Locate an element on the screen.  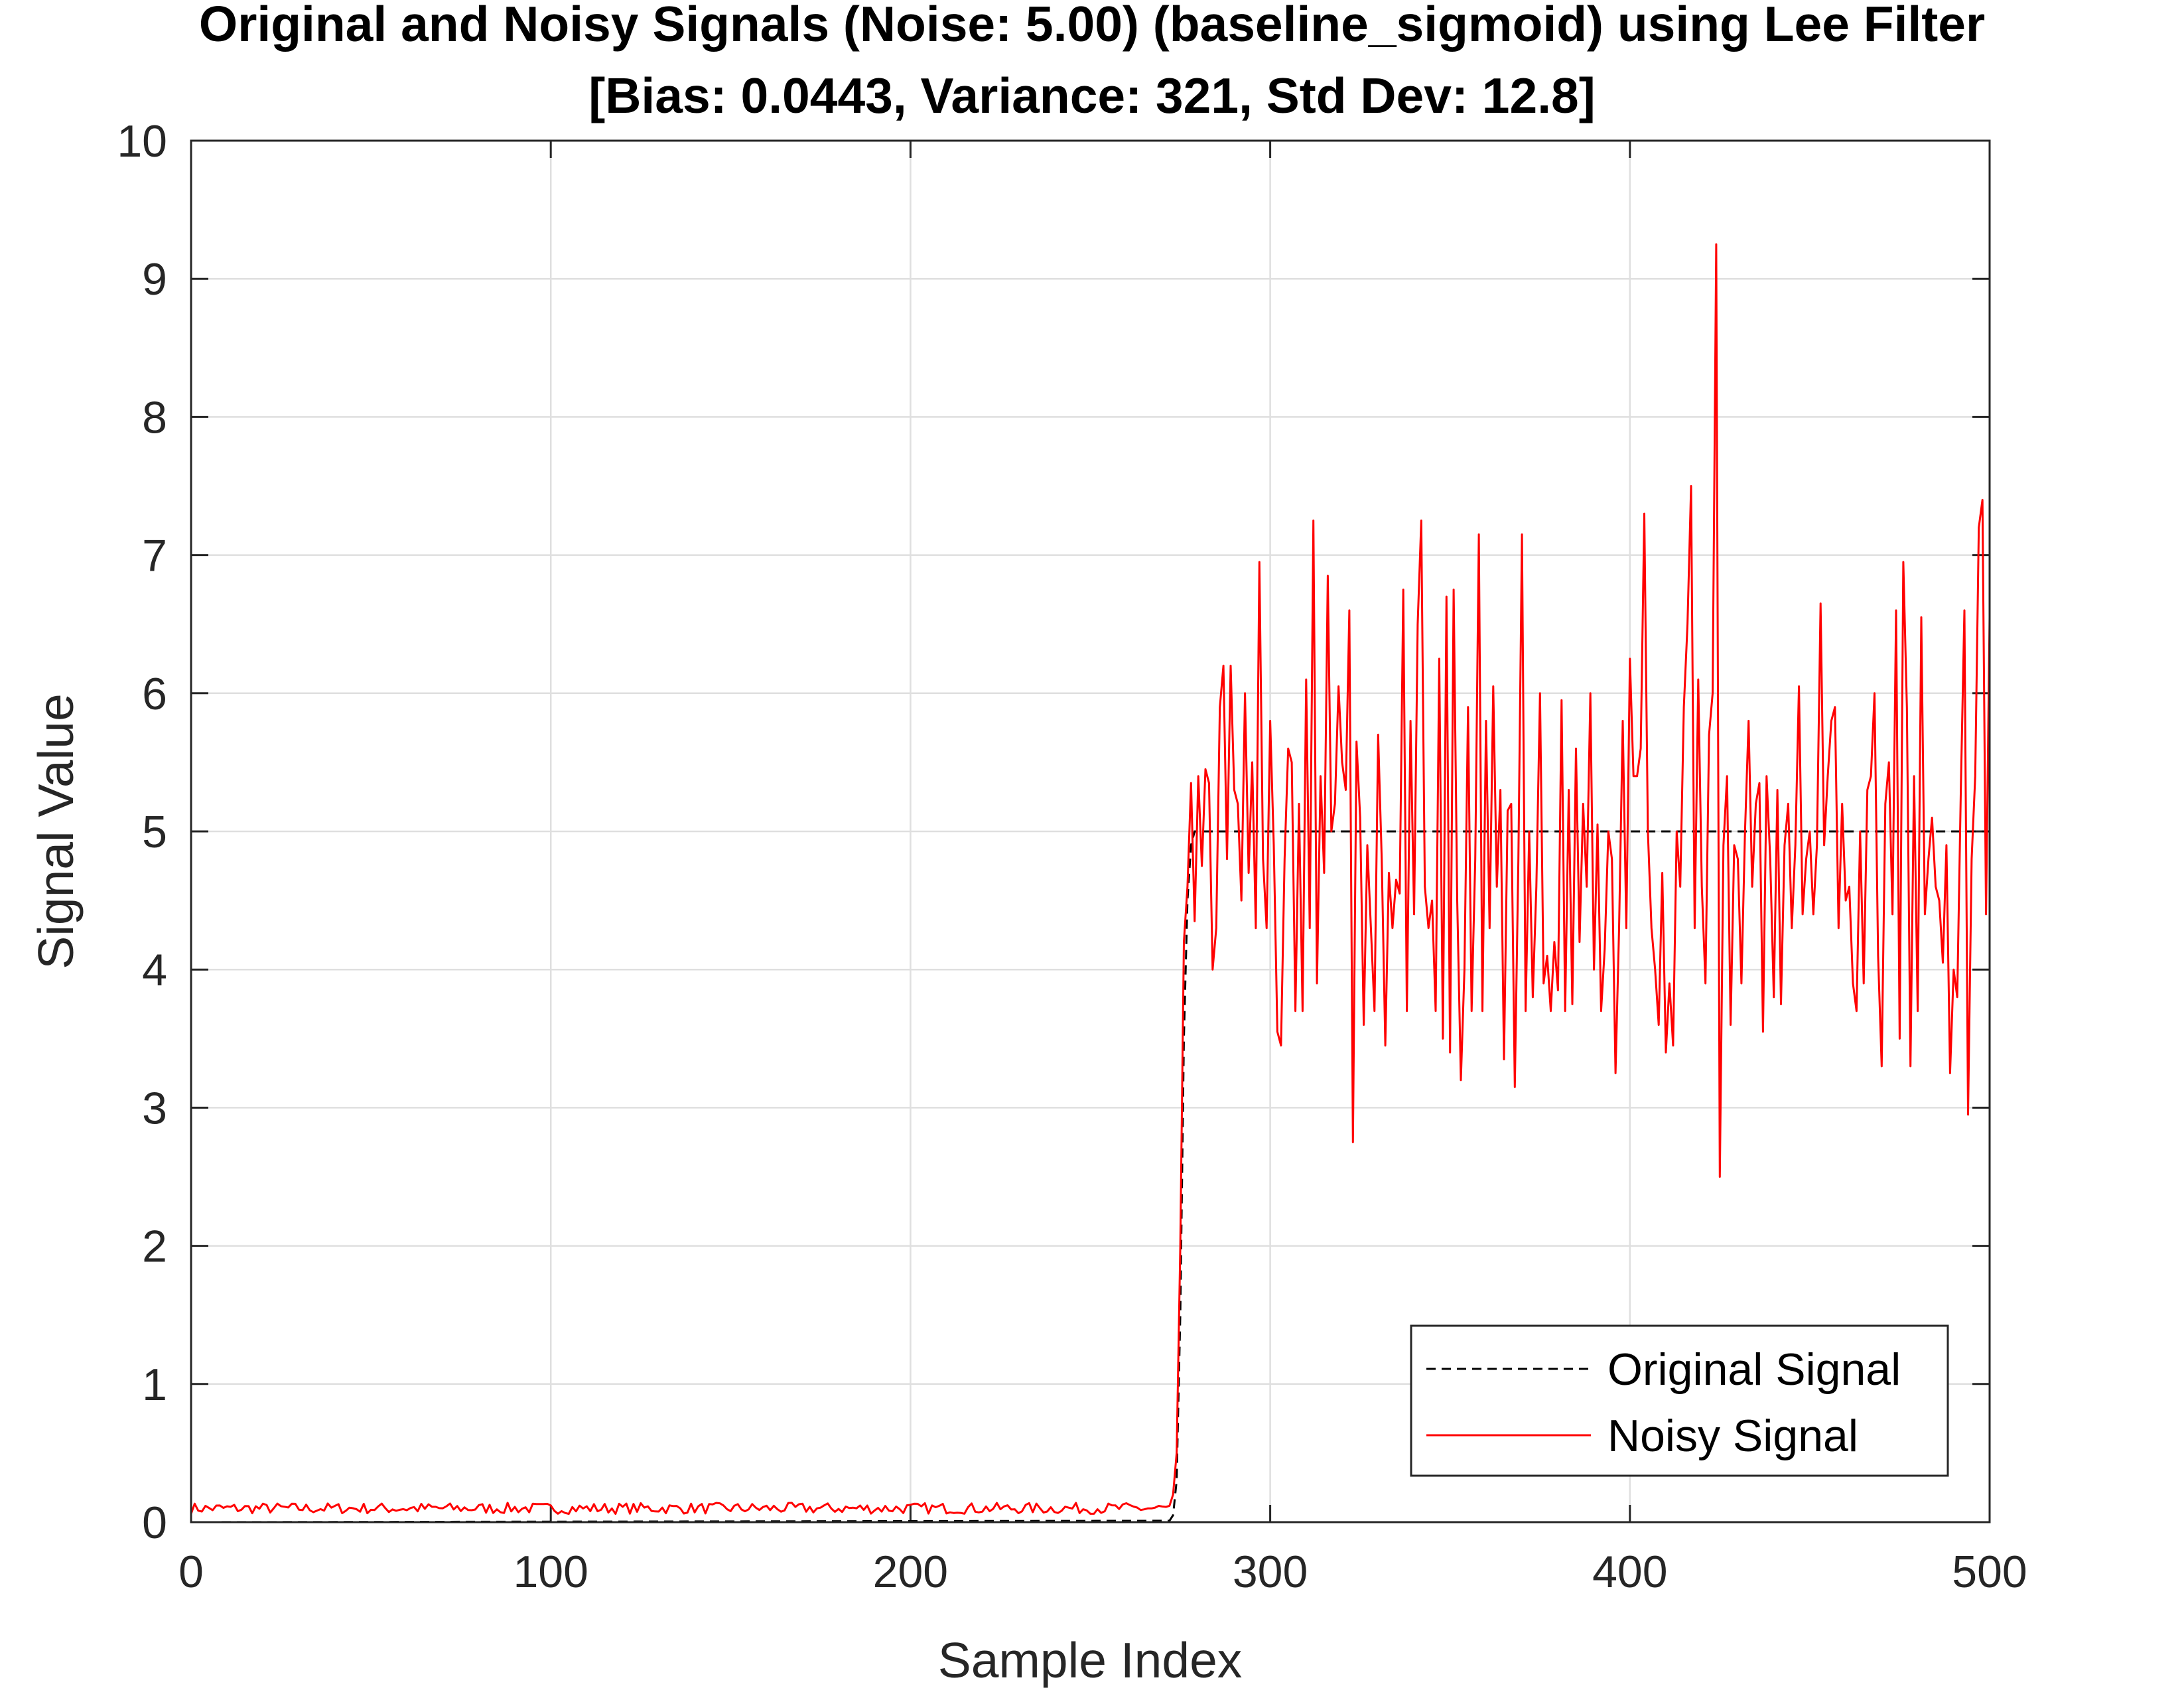
x-tick-label: 300 is located at coordinates (1270, 1572).